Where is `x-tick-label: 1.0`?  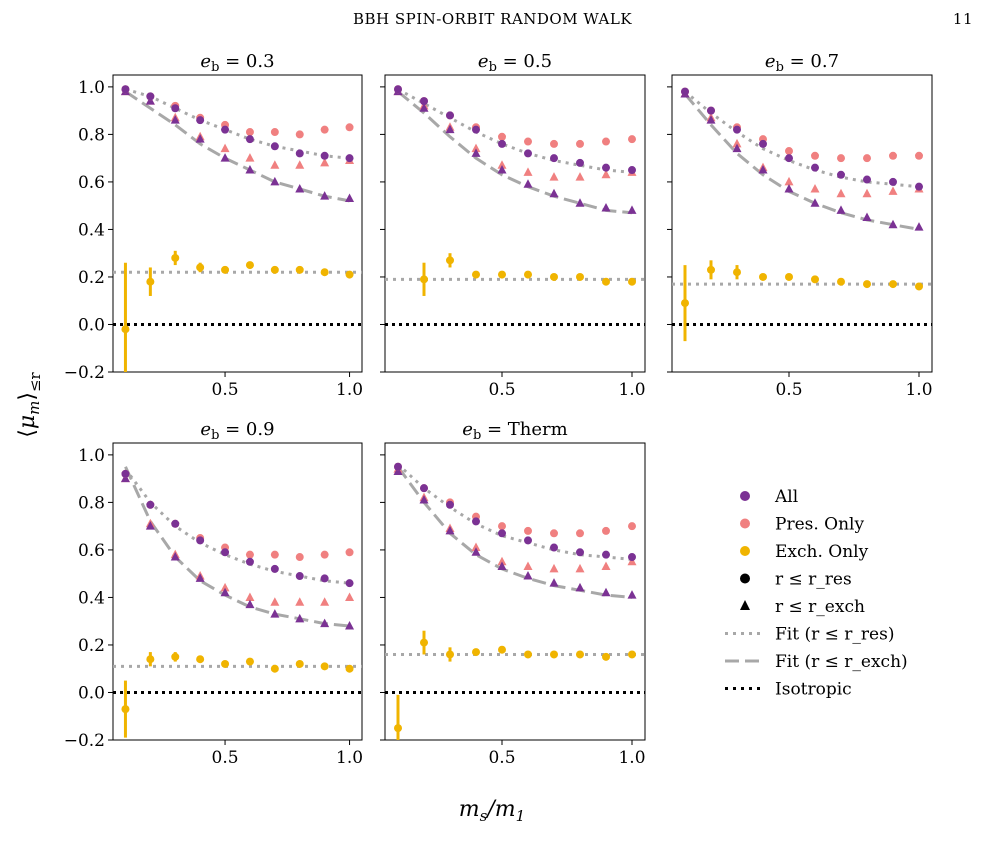 x-tick-label: 1.0 is located at coordinates (631, 390).